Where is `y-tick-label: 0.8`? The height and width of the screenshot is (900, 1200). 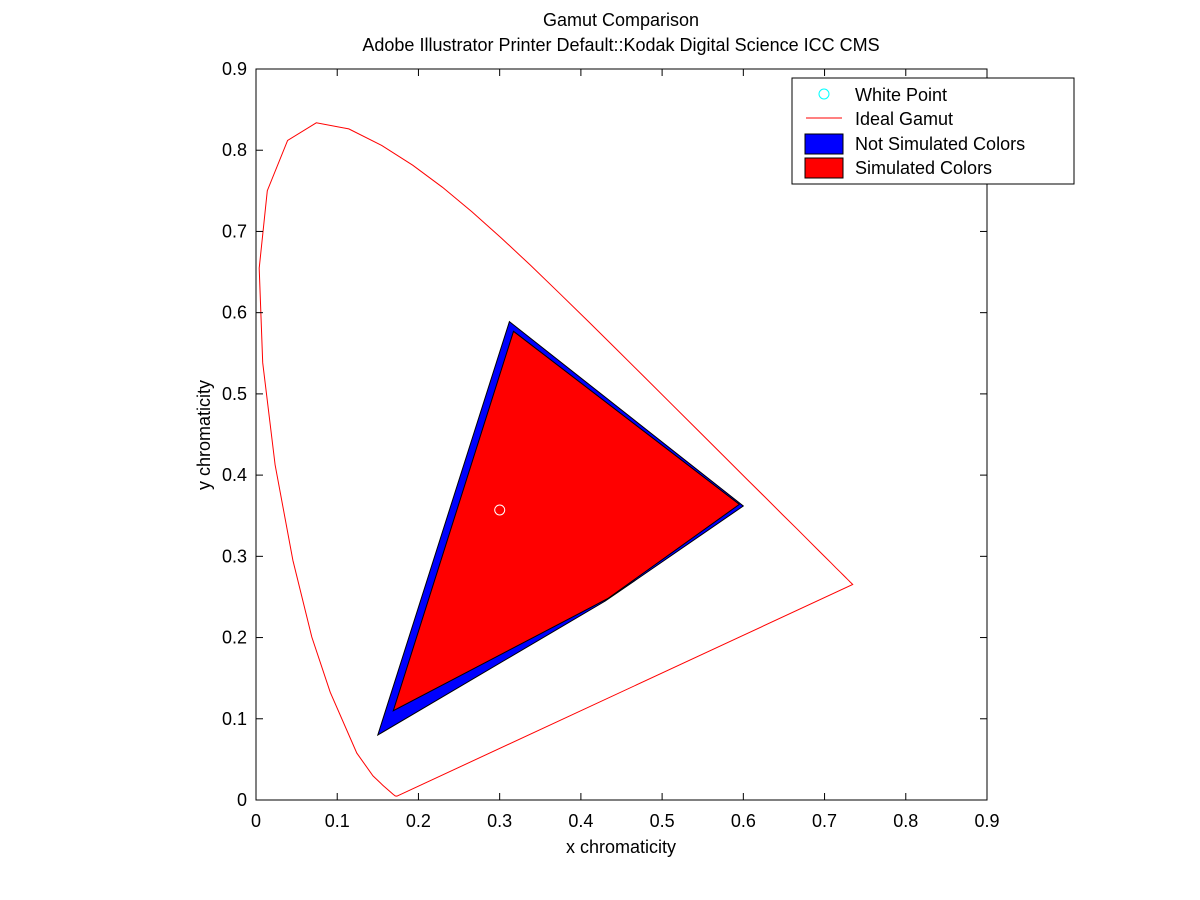 y-tick-label: 0.8 is located at coordinates (234, 150).